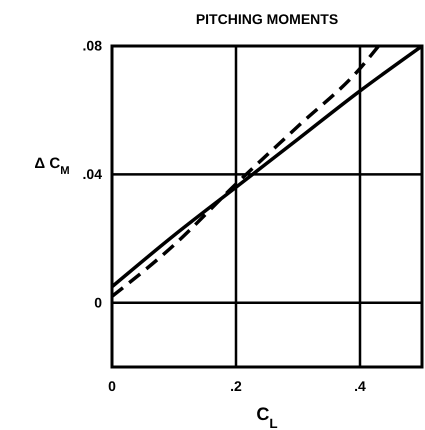  What do you see at coordinates (236, 386) in the screenshot?
I see `x-tick-label: .2` at bounding box center [236, 386].